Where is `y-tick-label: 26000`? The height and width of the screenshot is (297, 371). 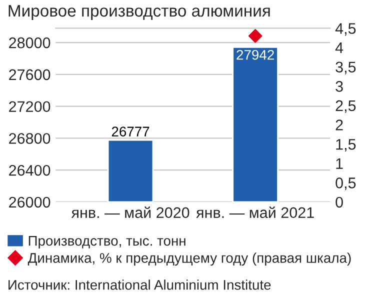
y-tick-label: 26000 is located at coordinates (29, 202).